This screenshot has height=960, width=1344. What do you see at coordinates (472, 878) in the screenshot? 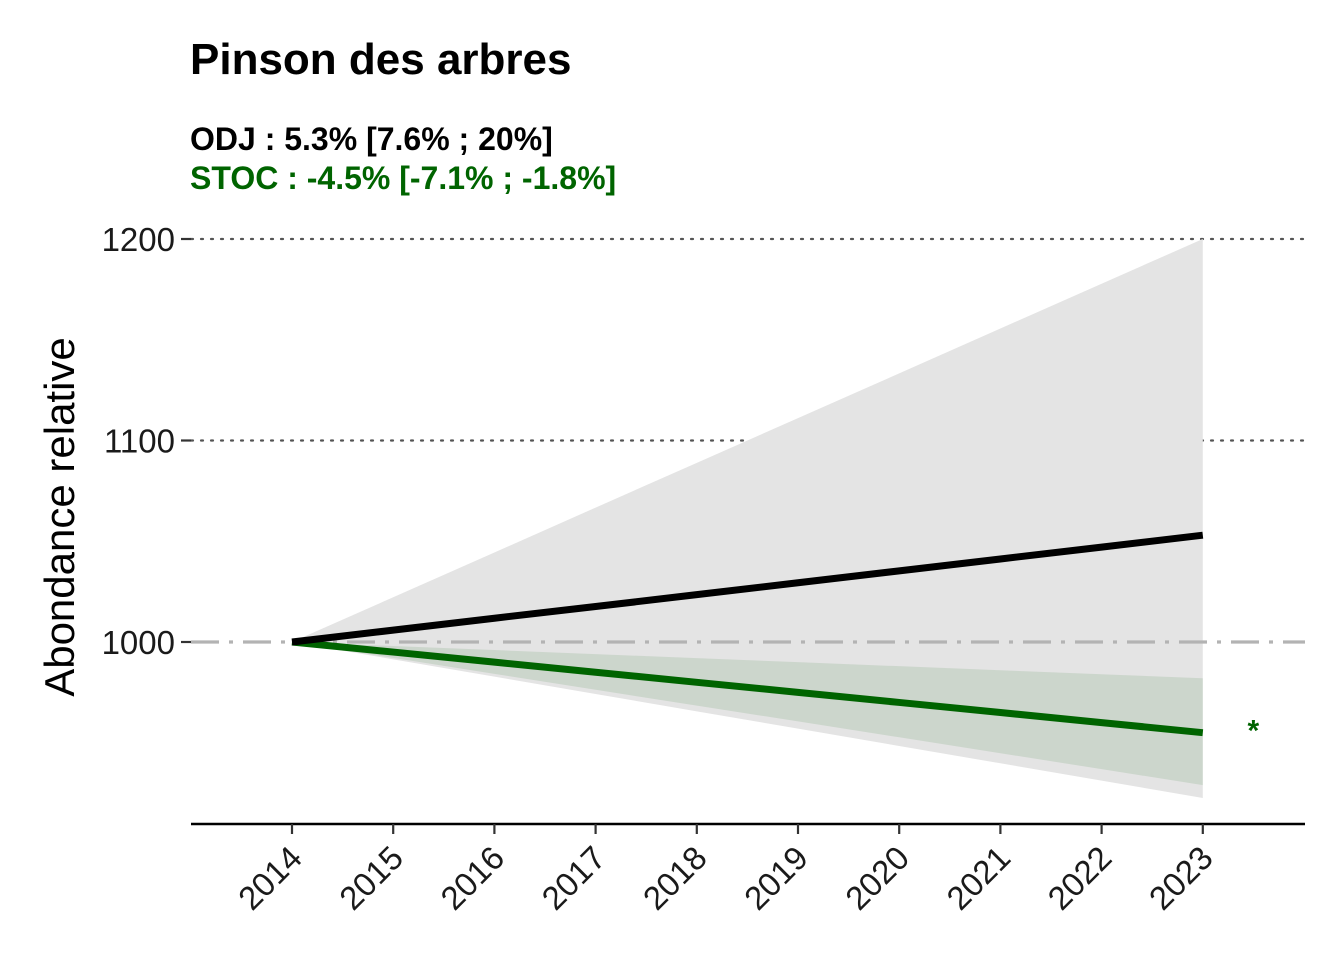
I see `x-tick-label-2016: 2016` at bounding box center [472, 878].